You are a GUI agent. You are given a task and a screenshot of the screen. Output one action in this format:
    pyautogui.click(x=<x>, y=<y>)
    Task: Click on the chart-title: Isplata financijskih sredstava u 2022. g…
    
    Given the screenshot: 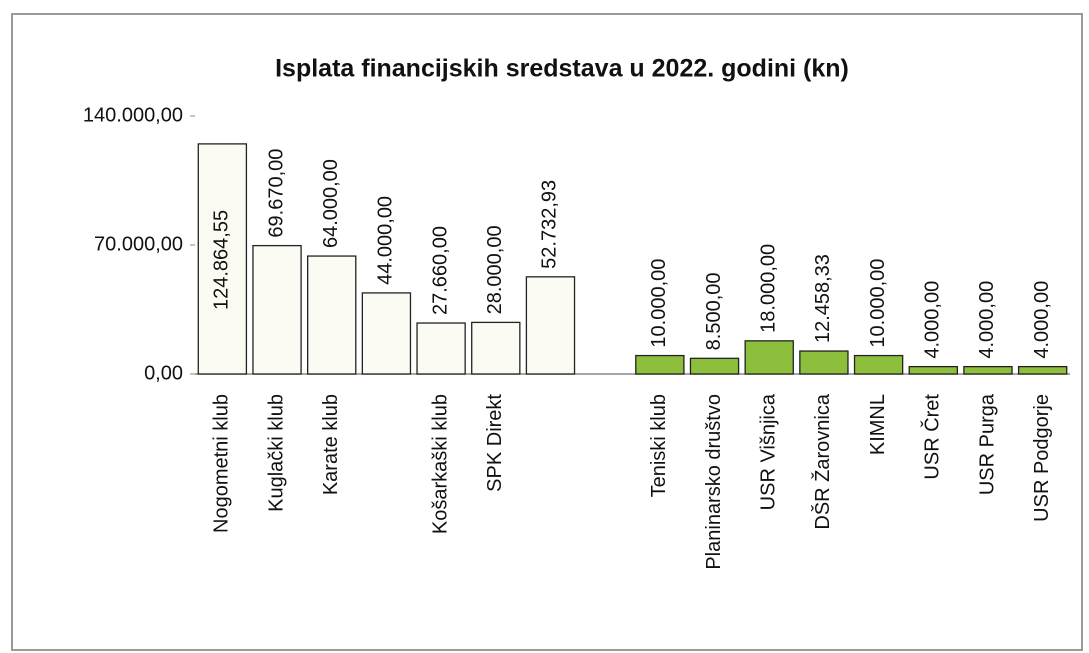 What is the action you would take?
    pyautogui.click(x=562, y=69)
    